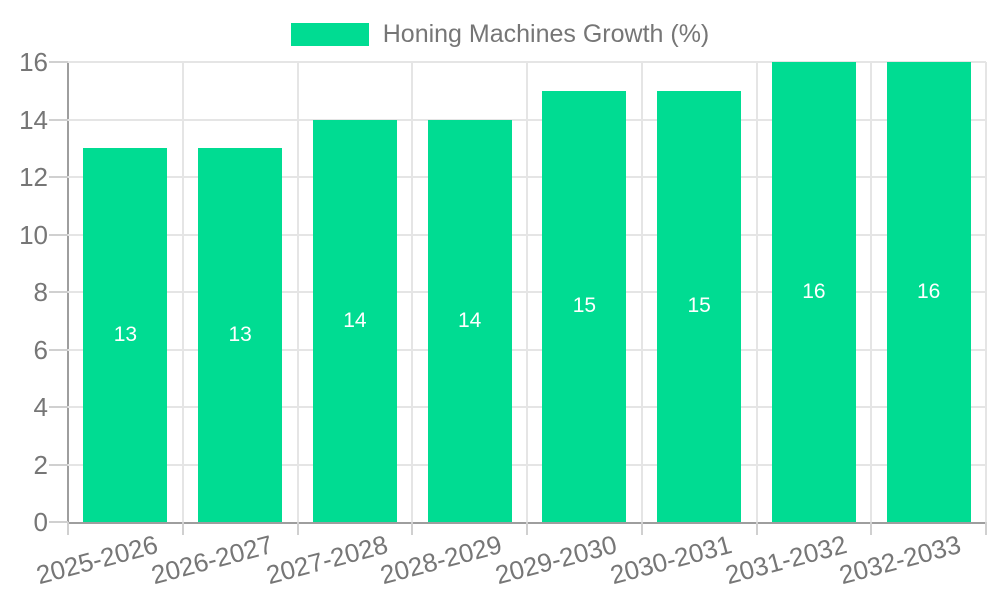 Image resolution: width=1000 pixels, height=600 pixels. What do you see at coordinates (40, 407) in the screenshot?
I see `y-tick-label: 4` at bounding box center [40, 407].